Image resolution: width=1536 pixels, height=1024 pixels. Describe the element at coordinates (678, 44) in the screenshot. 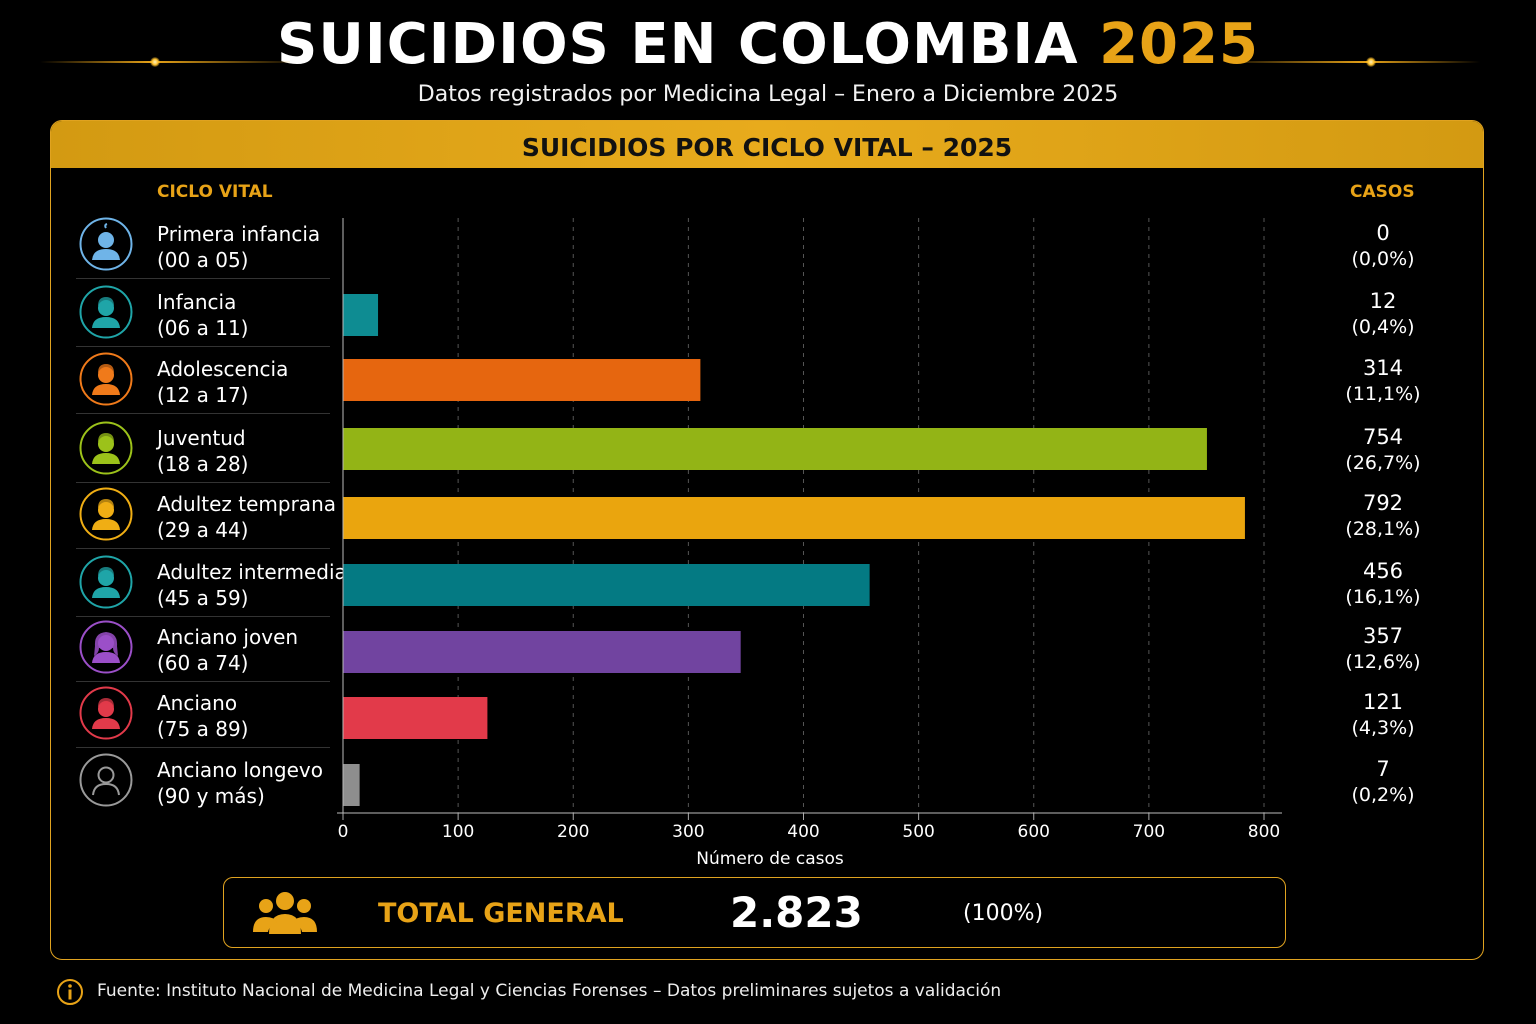

I see `title-main: SUICIDIOS EN COLOMBIA` at that location.